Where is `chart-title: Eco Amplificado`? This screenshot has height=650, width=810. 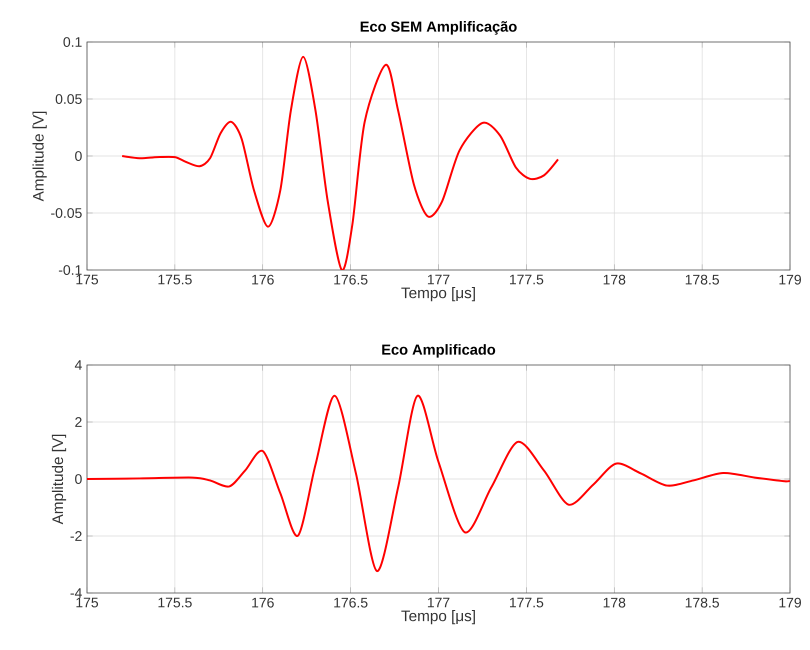 chart-title: Eco Amplificado is located at coordinates (439, 351).